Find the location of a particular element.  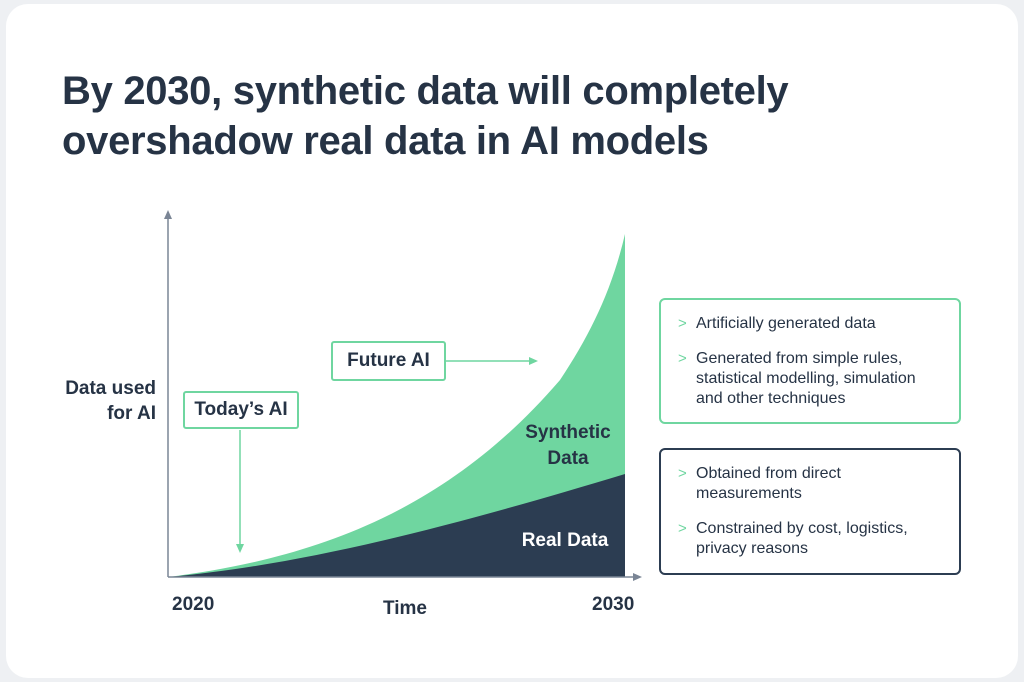

x-tick-end: 2030 is located at coordinates (613, 604).